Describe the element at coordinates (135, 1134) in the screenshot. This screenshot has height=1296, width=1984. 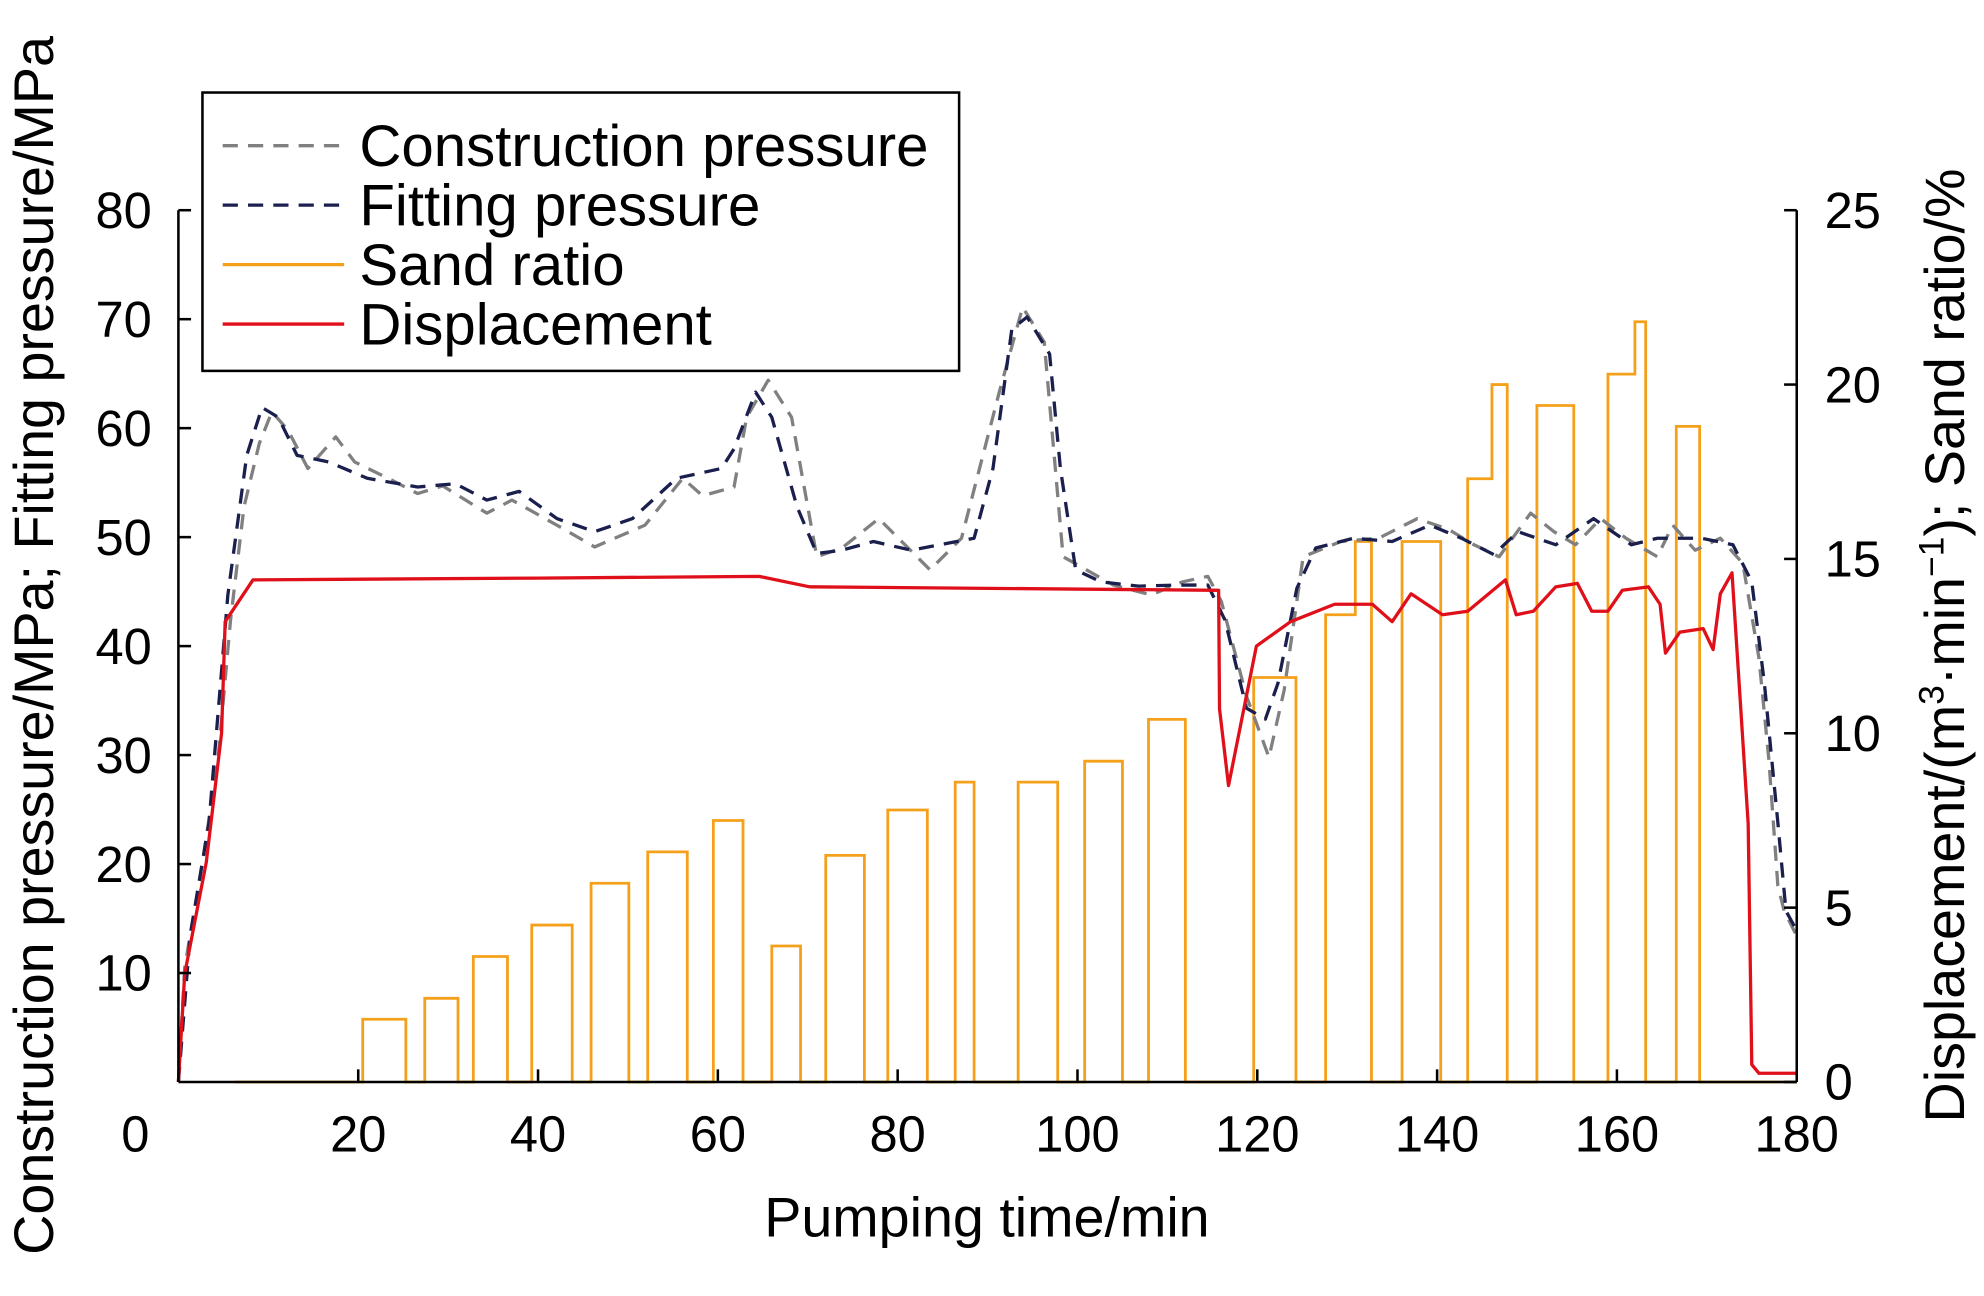
I see `x-tick-label: 0` at that location.